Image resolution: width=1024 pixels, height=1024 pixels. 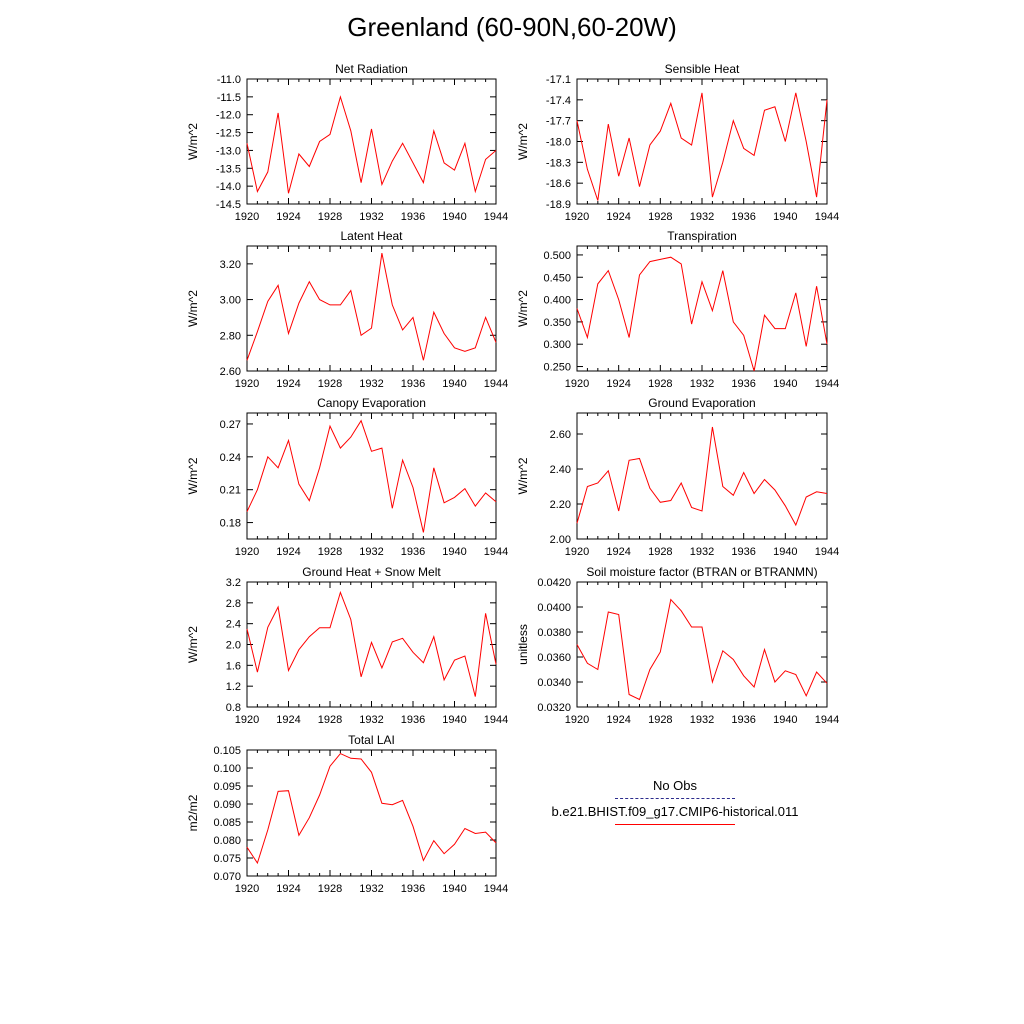 What do you see at coordinates (701, 403) in the screenshot?
I see `plot-title: Ground Evaporation` at bounding box center [701, 403].